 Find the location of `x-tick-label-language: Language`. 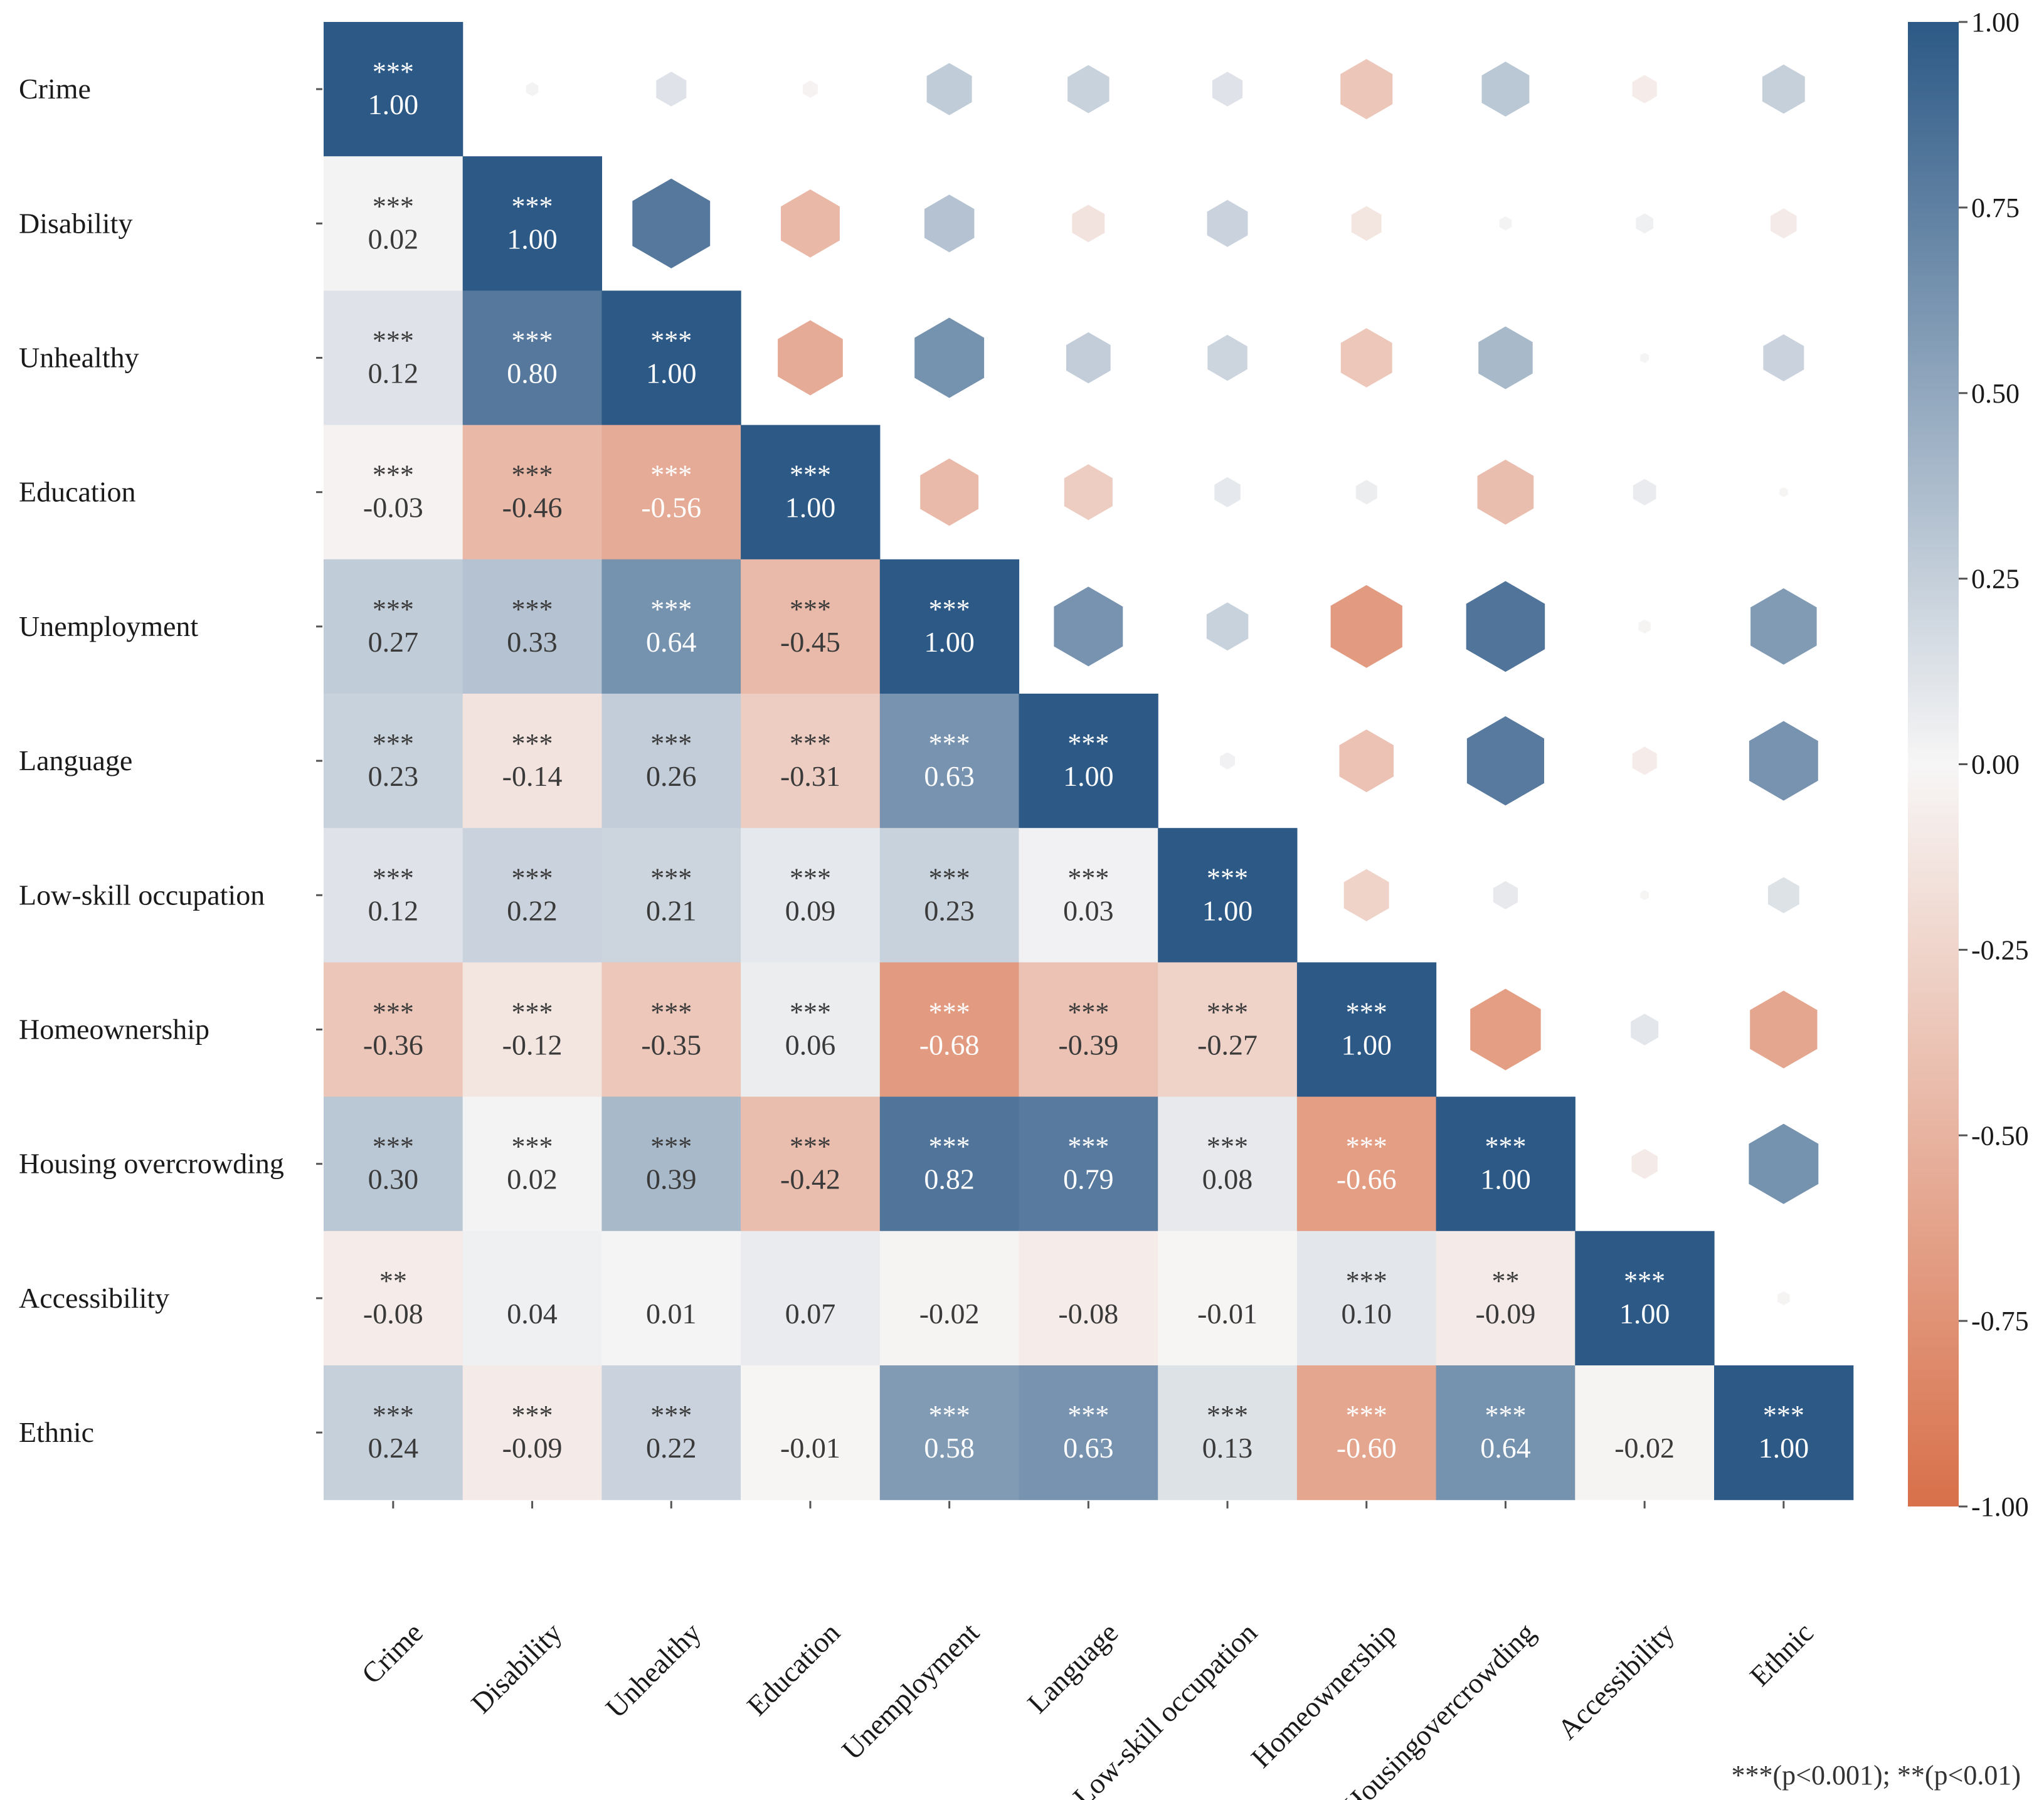

x-tick-label-language: Language is located at coordinates (1072, 1667).